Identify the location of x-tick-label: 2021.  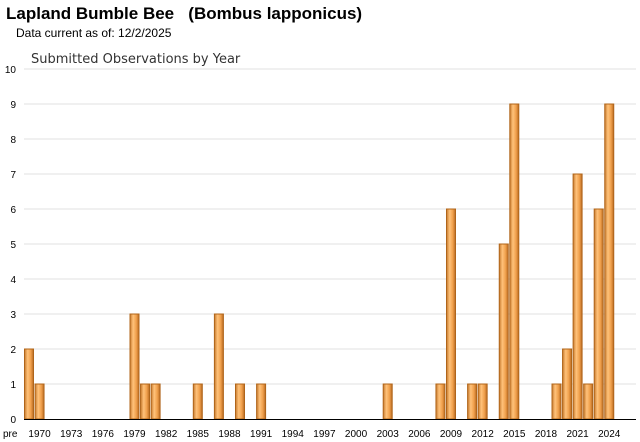
(577, 434).